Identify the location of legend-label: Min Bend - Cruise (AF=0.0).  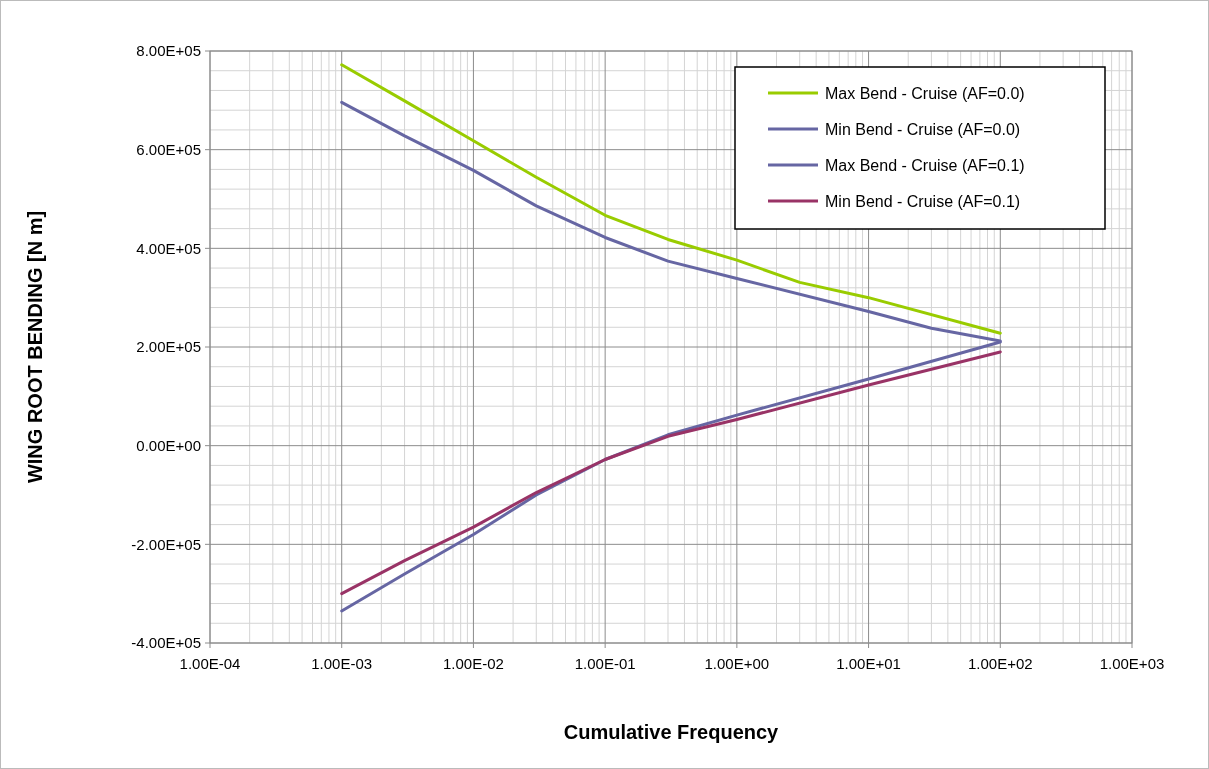
(923, 129).